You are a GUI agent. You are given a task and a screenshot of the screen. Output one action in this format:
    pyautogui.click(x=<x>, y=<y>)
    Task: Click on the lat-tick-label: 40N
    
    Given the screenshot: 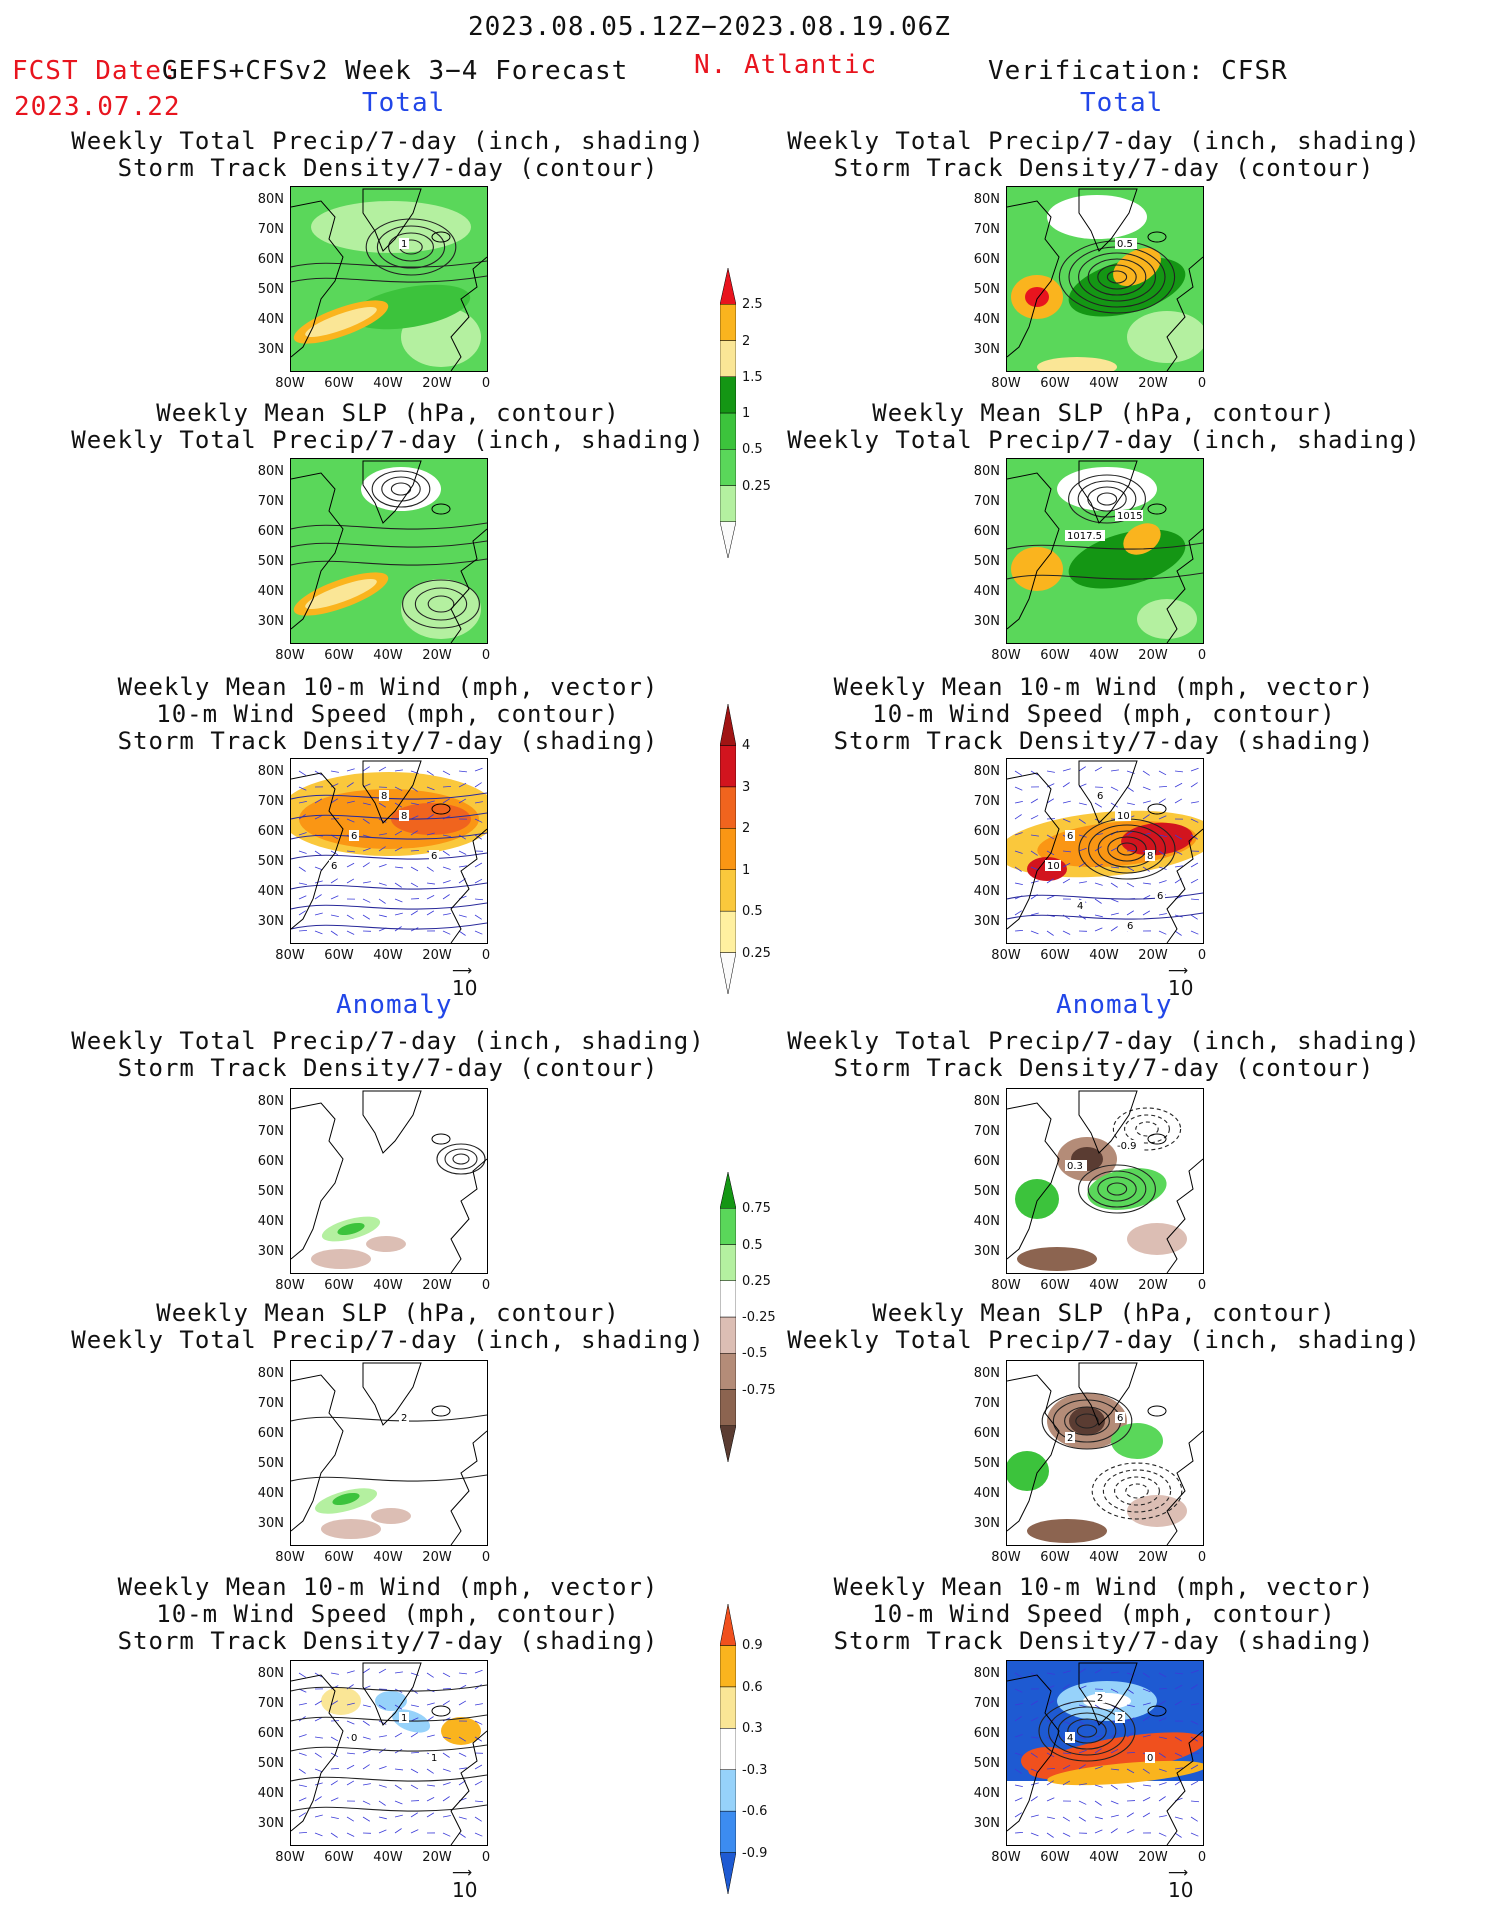 What is the action you would take?
    pyautogui.click(x=270, y=891)
    